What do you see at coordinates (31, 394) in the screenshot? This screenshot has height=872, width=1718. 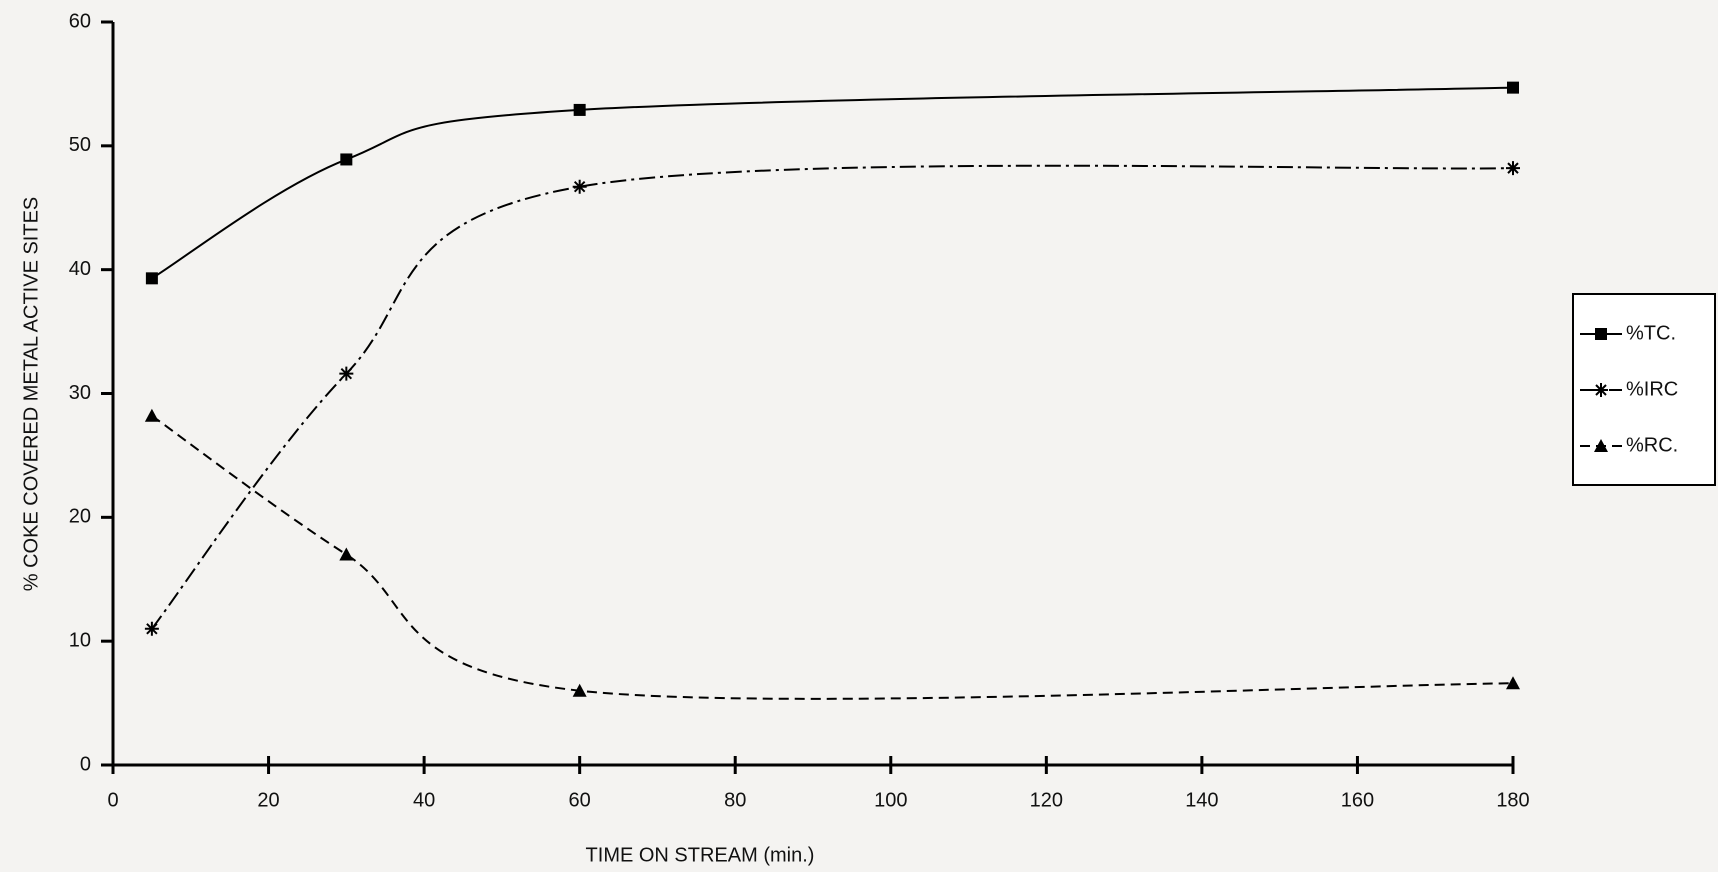 I see `y-axis-label: % COKE COVERED METAL ACTIVE SITES` at bounding box center [31, 394].